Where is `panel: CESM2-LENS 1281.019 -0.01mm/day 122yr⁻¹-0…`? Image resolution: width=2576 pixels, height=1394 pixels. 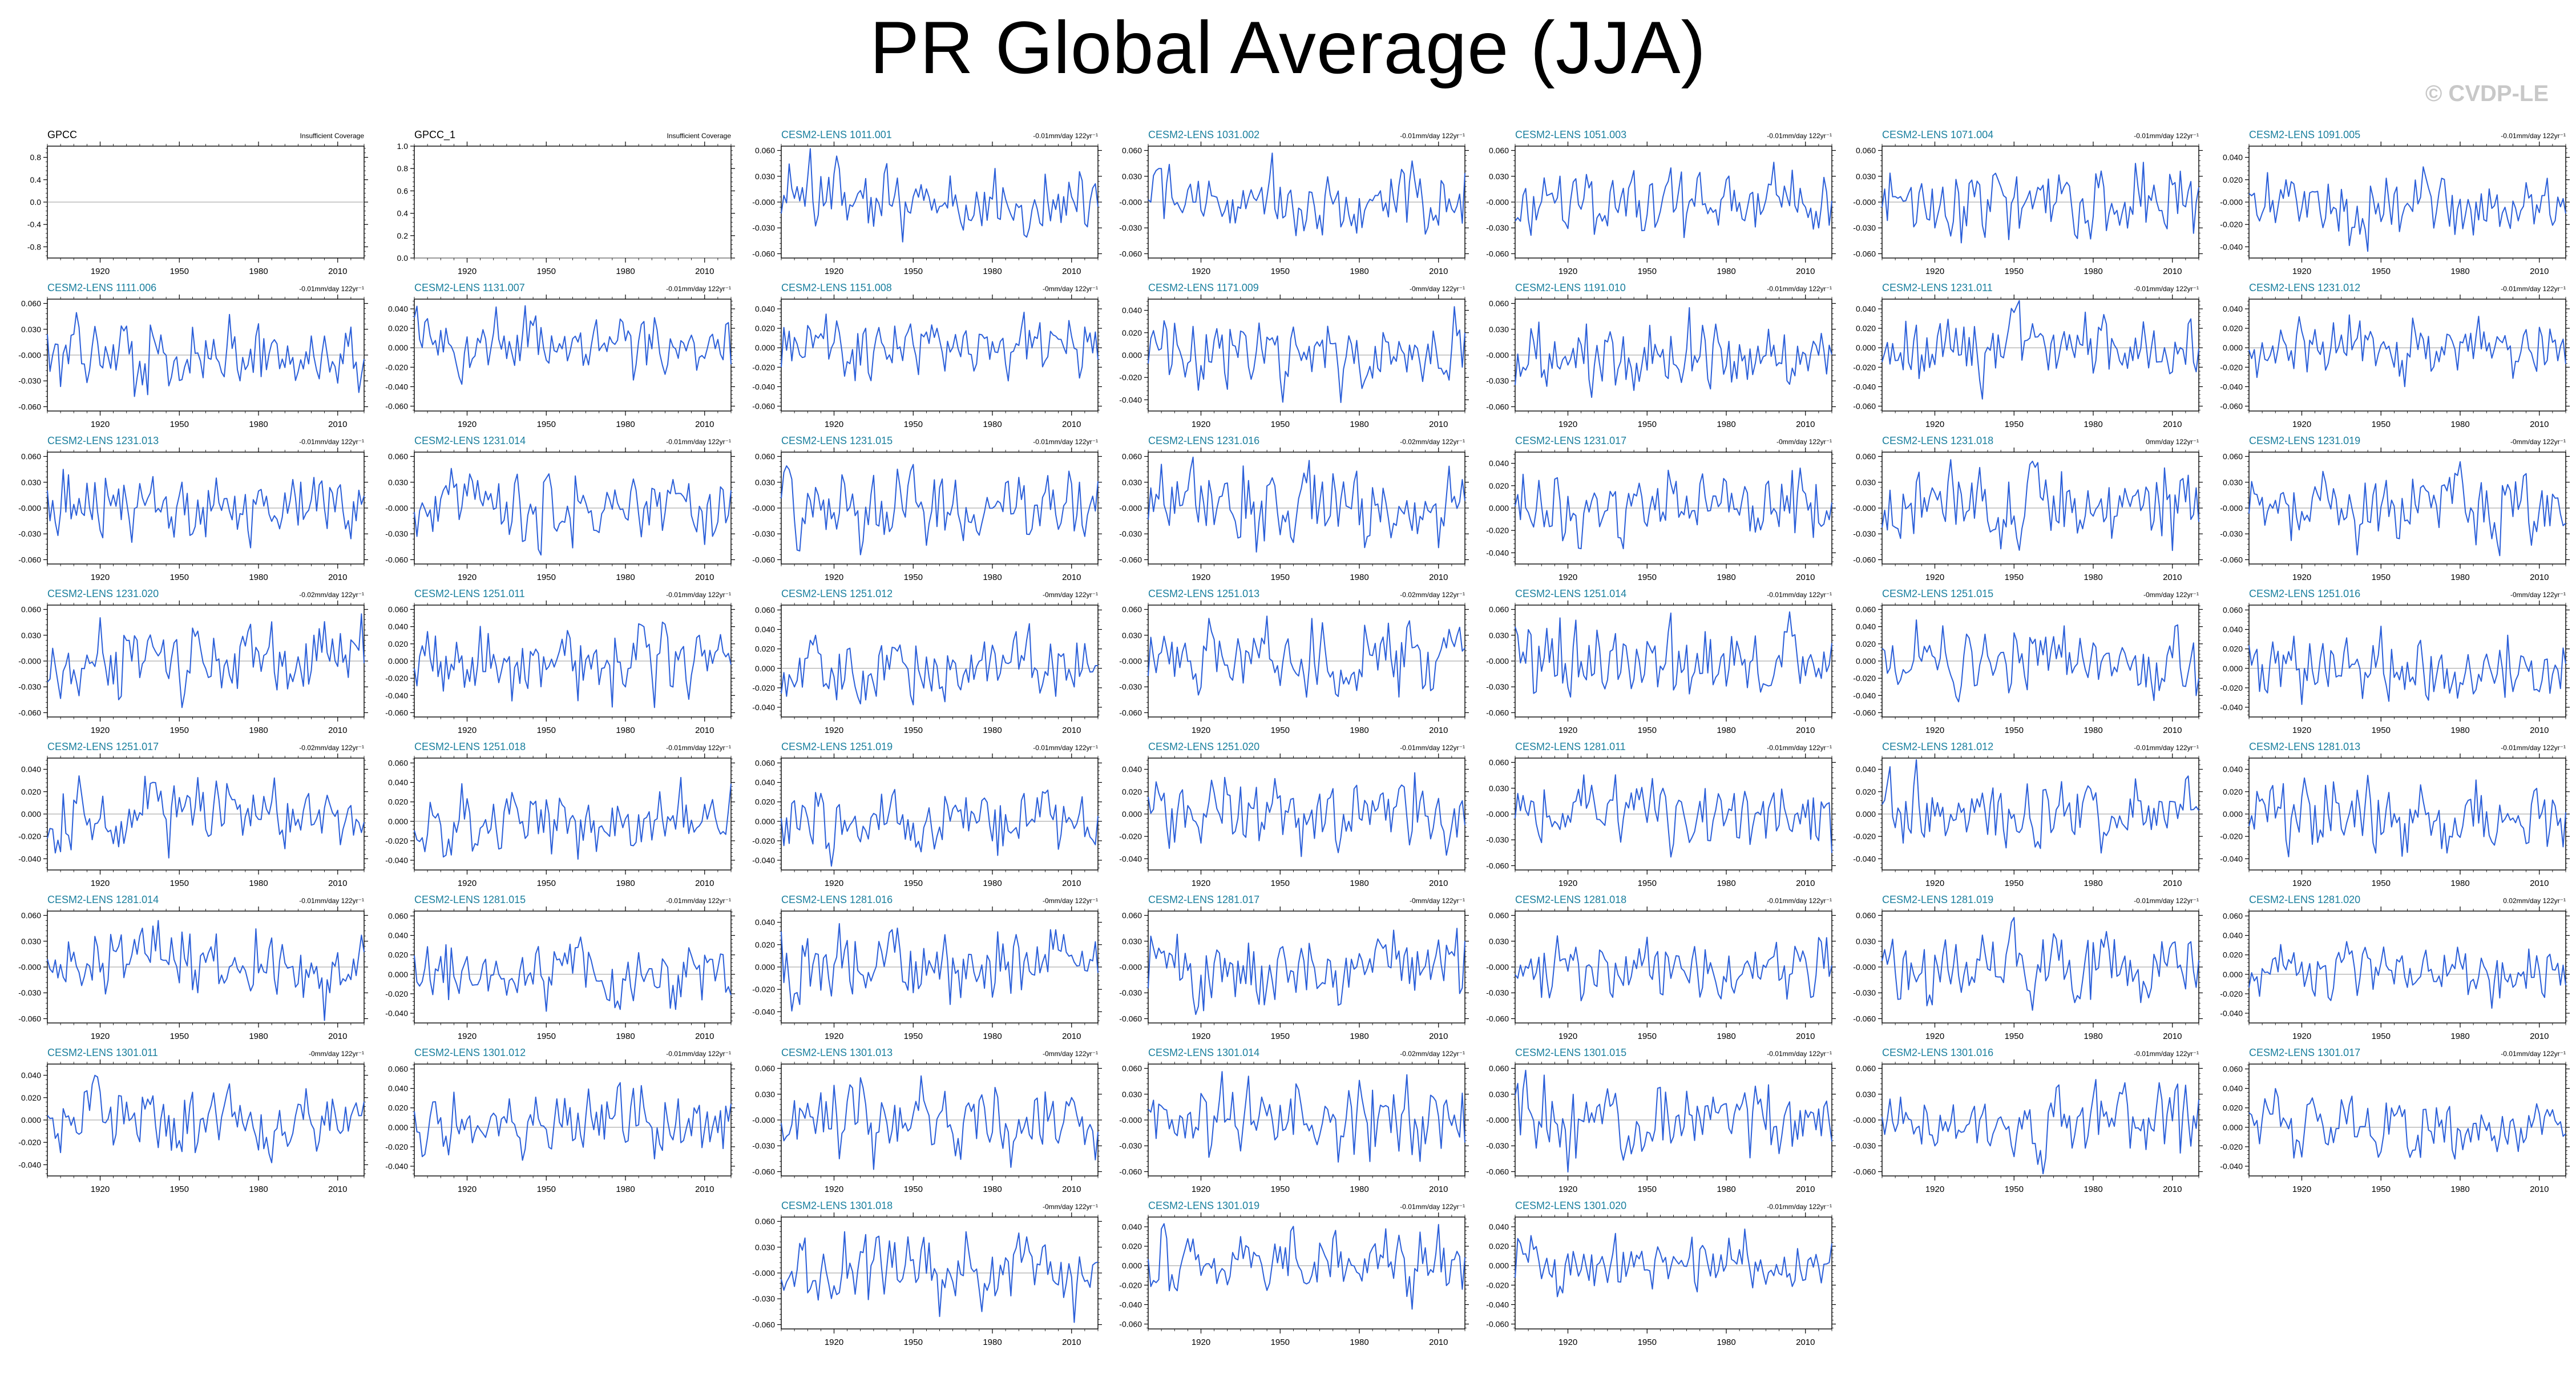
panel: CESM2-LENS 1281.019 -0.01mm/day 122yr⁻¹-0… is located at coordinates (2028, 967).